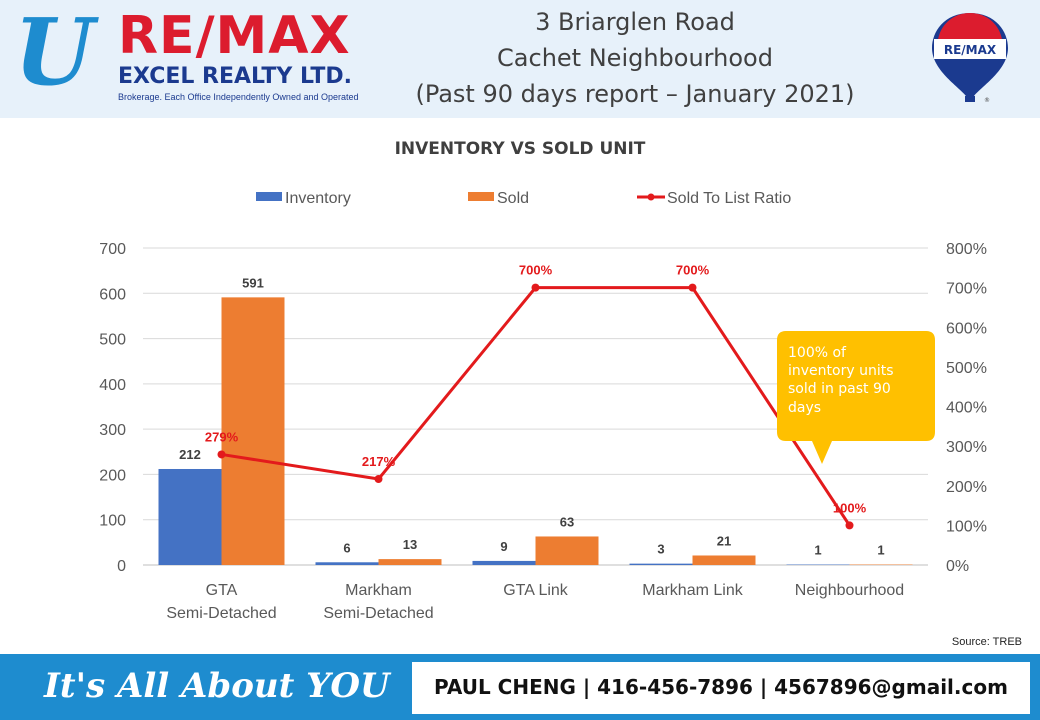 This screenshot has height=720, width=1040. What do you see at coordinates (841, 371) in the screenshot?
I see `callout-line-2: inventory units` at bounding box center [841, 371].